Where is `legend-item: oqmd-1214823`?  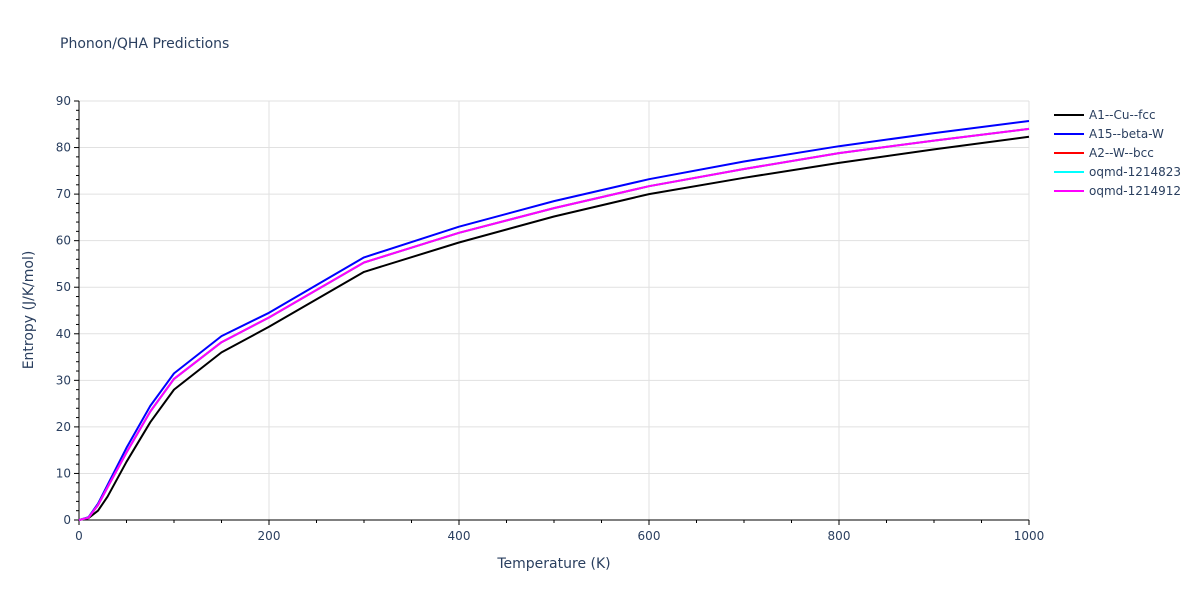 legend-item: oqmd-1214823 is located at coordinates (1117, 171).